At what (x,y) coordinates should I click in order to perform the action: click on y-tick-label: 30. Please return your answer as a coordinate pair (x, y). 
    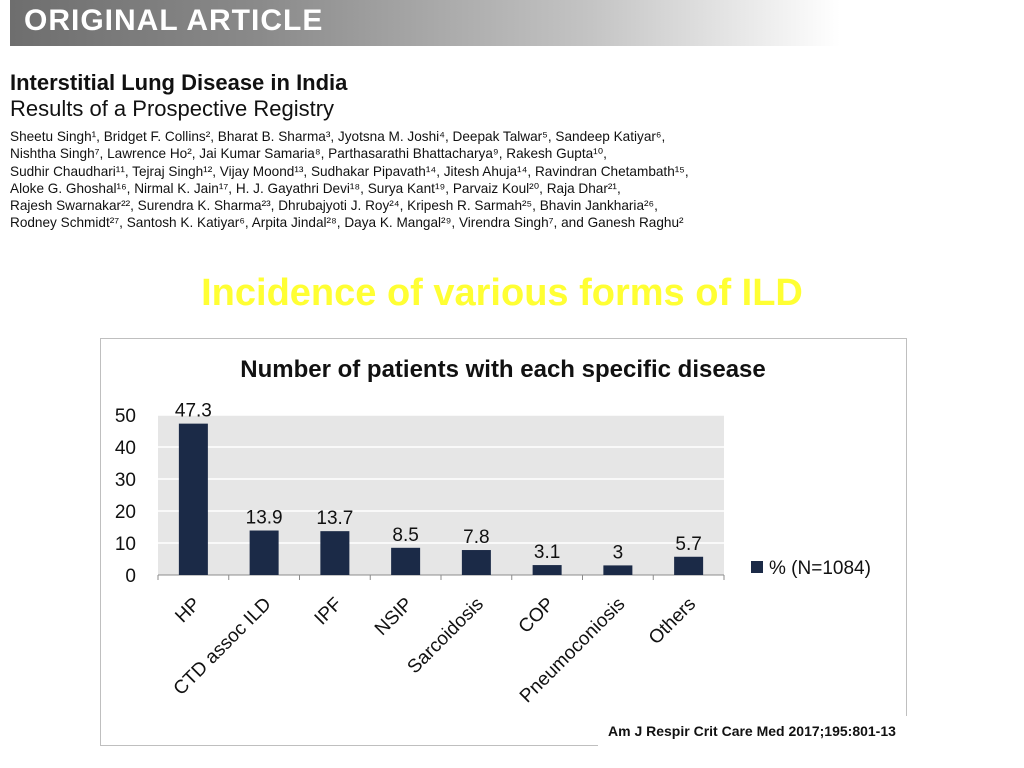
    Looking at the image, I should click on (125, 480).